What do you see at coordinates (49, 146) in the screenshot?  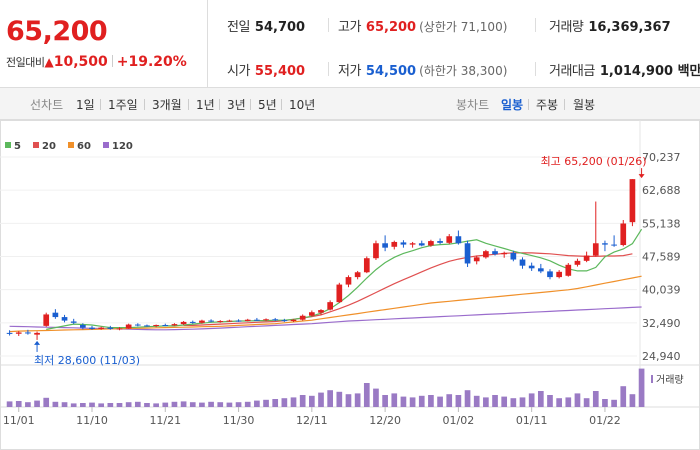 I see `ma-legend-label: 20` at bounding box center [49, 146].